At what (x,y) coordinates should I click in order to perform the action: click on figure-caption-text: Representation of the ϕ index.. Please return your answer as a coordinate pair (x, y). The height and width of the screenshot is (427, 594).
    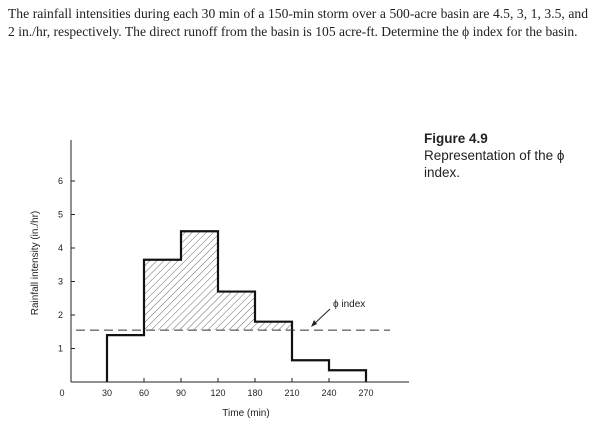
    Looking at the image, I should click on (494, 164).